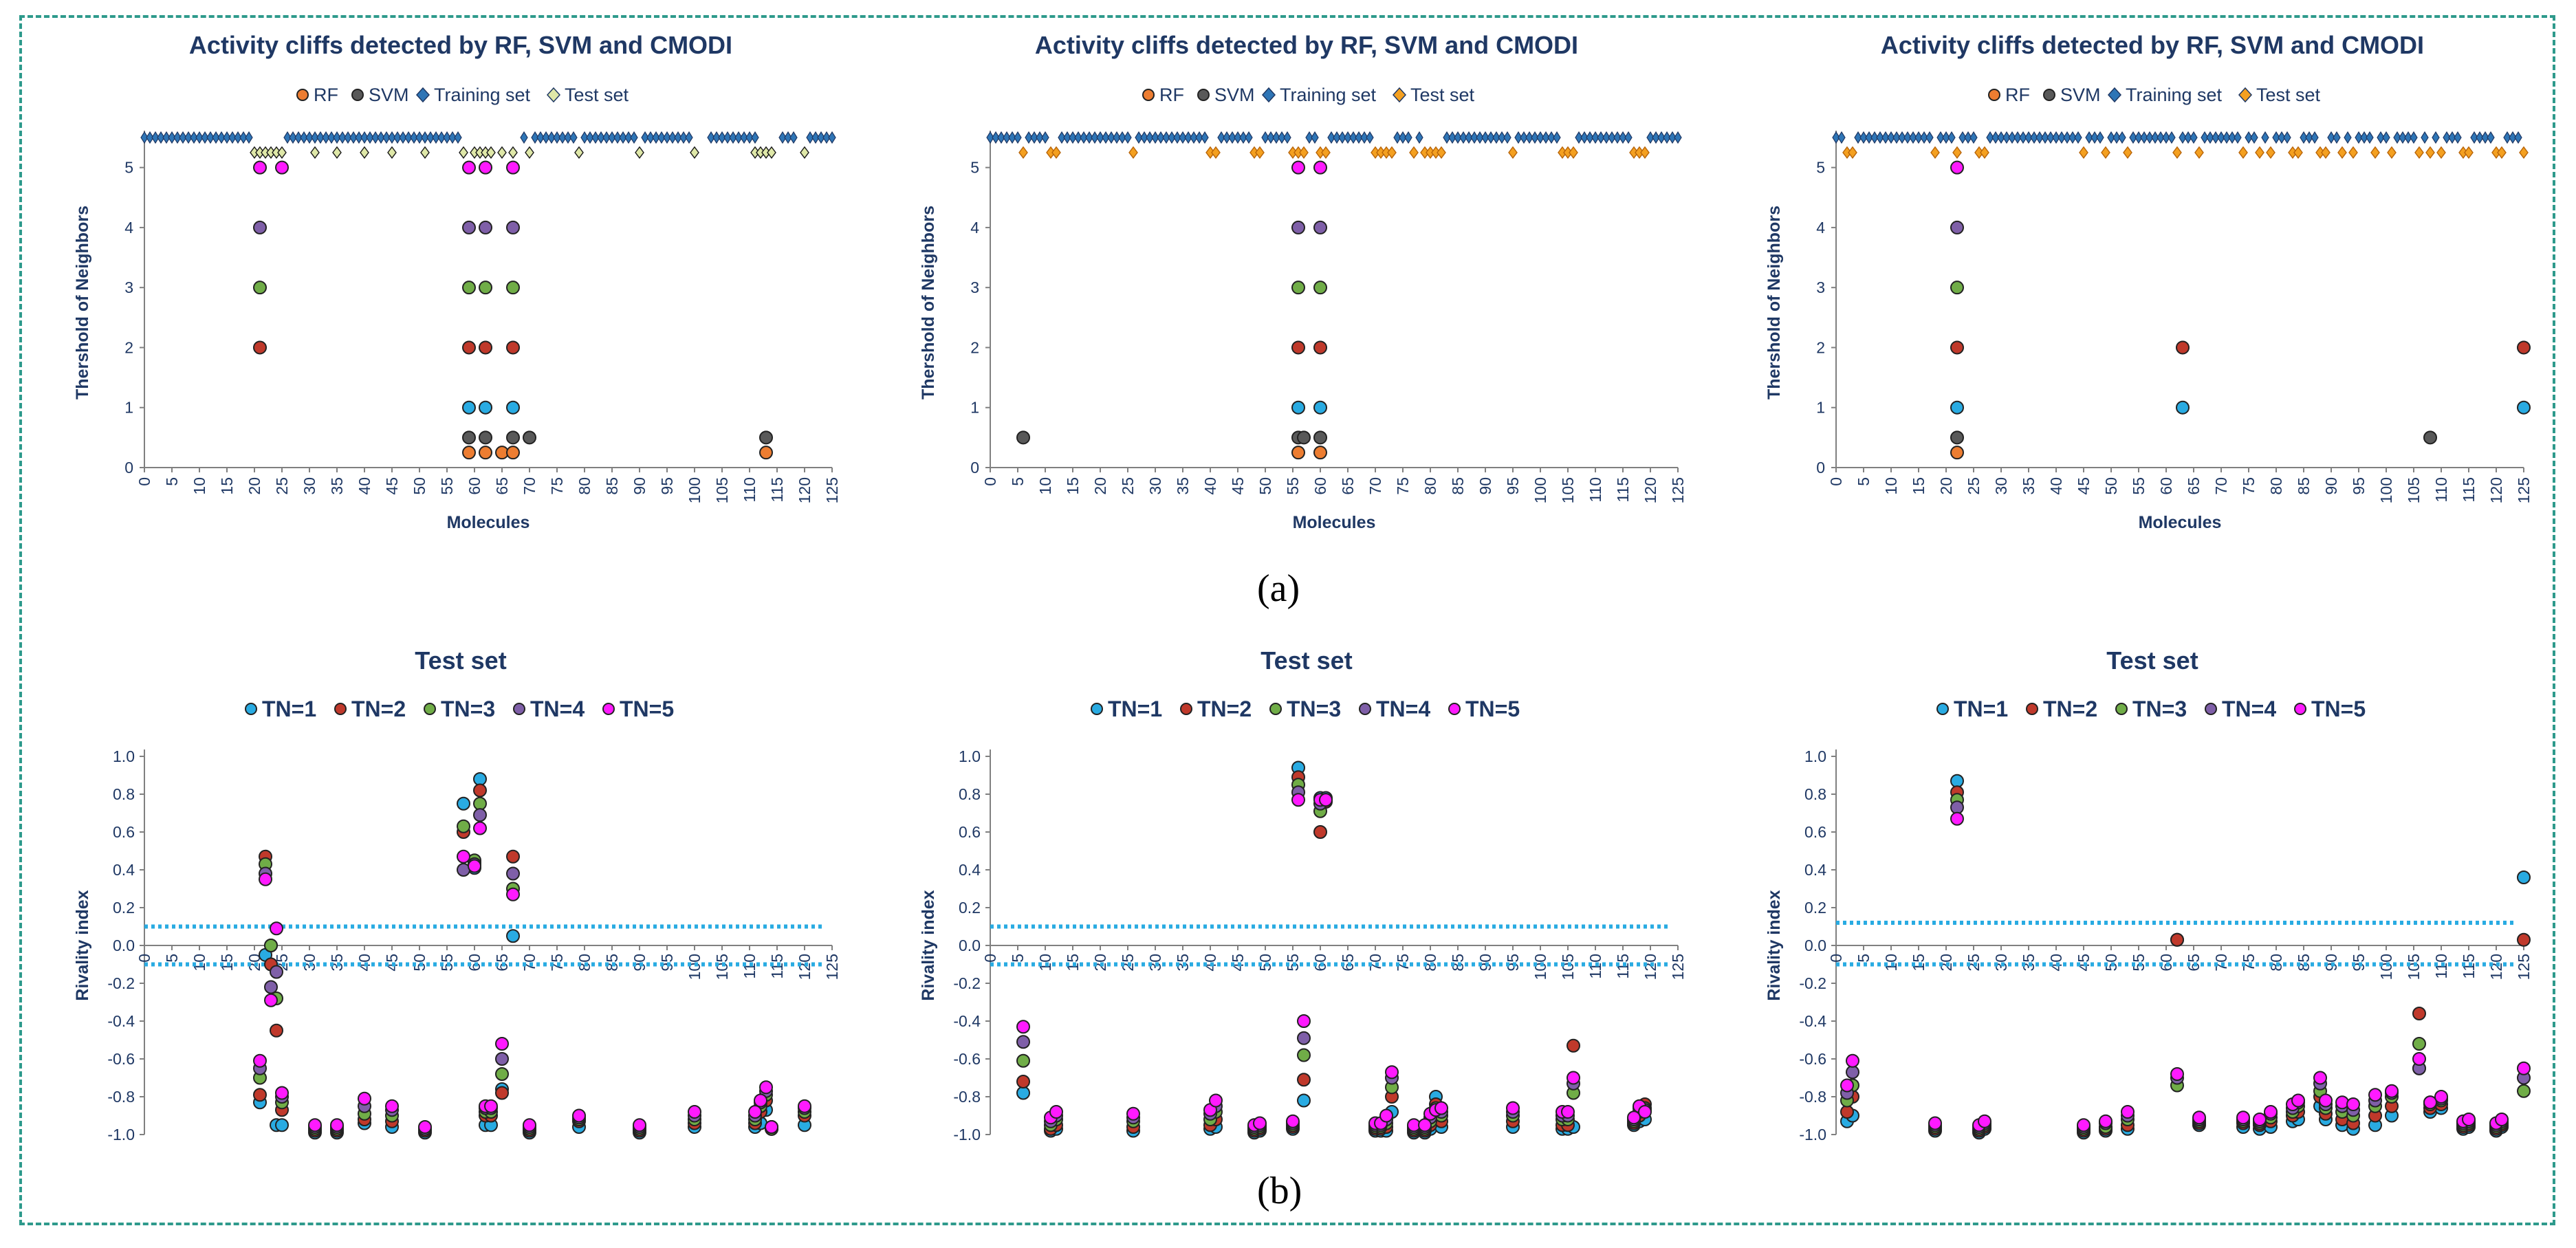 The image size is (2576, 1248). Describe the element at coordinates (1073, 486) in the screenshot. I see `x-tick-label: 15` at that location.